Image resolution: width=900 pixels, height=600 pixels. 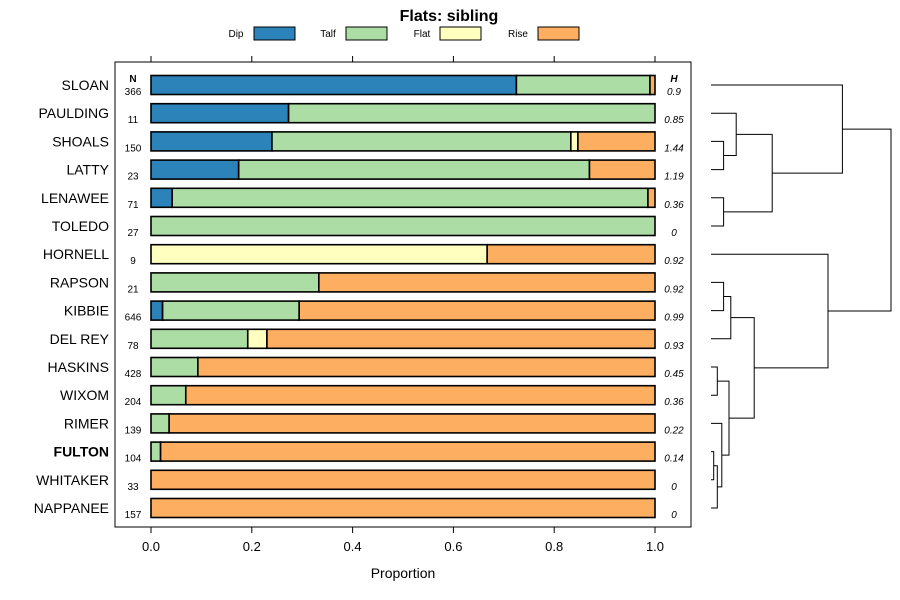 What do you see at coordinates (235, 282) in the screenshot?
I see `bar-segment-rapson-talf` at bounding box center [235, 282].